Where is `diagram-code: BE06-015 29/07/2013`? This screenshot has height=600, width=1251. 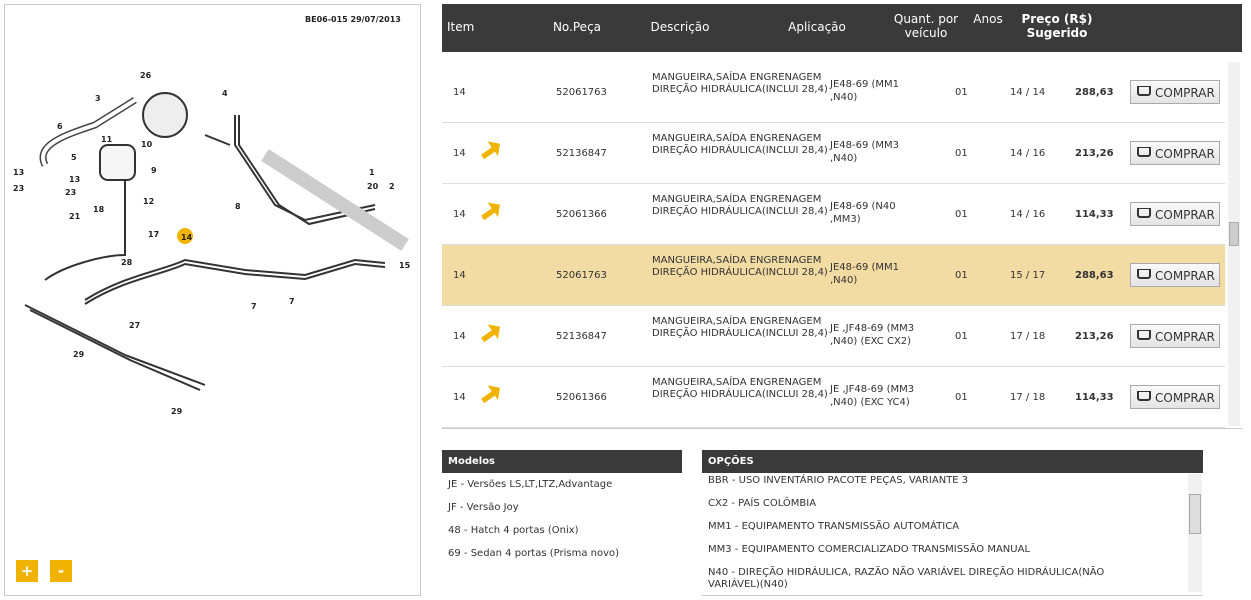 diagram-code: BE06-015 29/07/2013 is located at coordinates (353, 19).